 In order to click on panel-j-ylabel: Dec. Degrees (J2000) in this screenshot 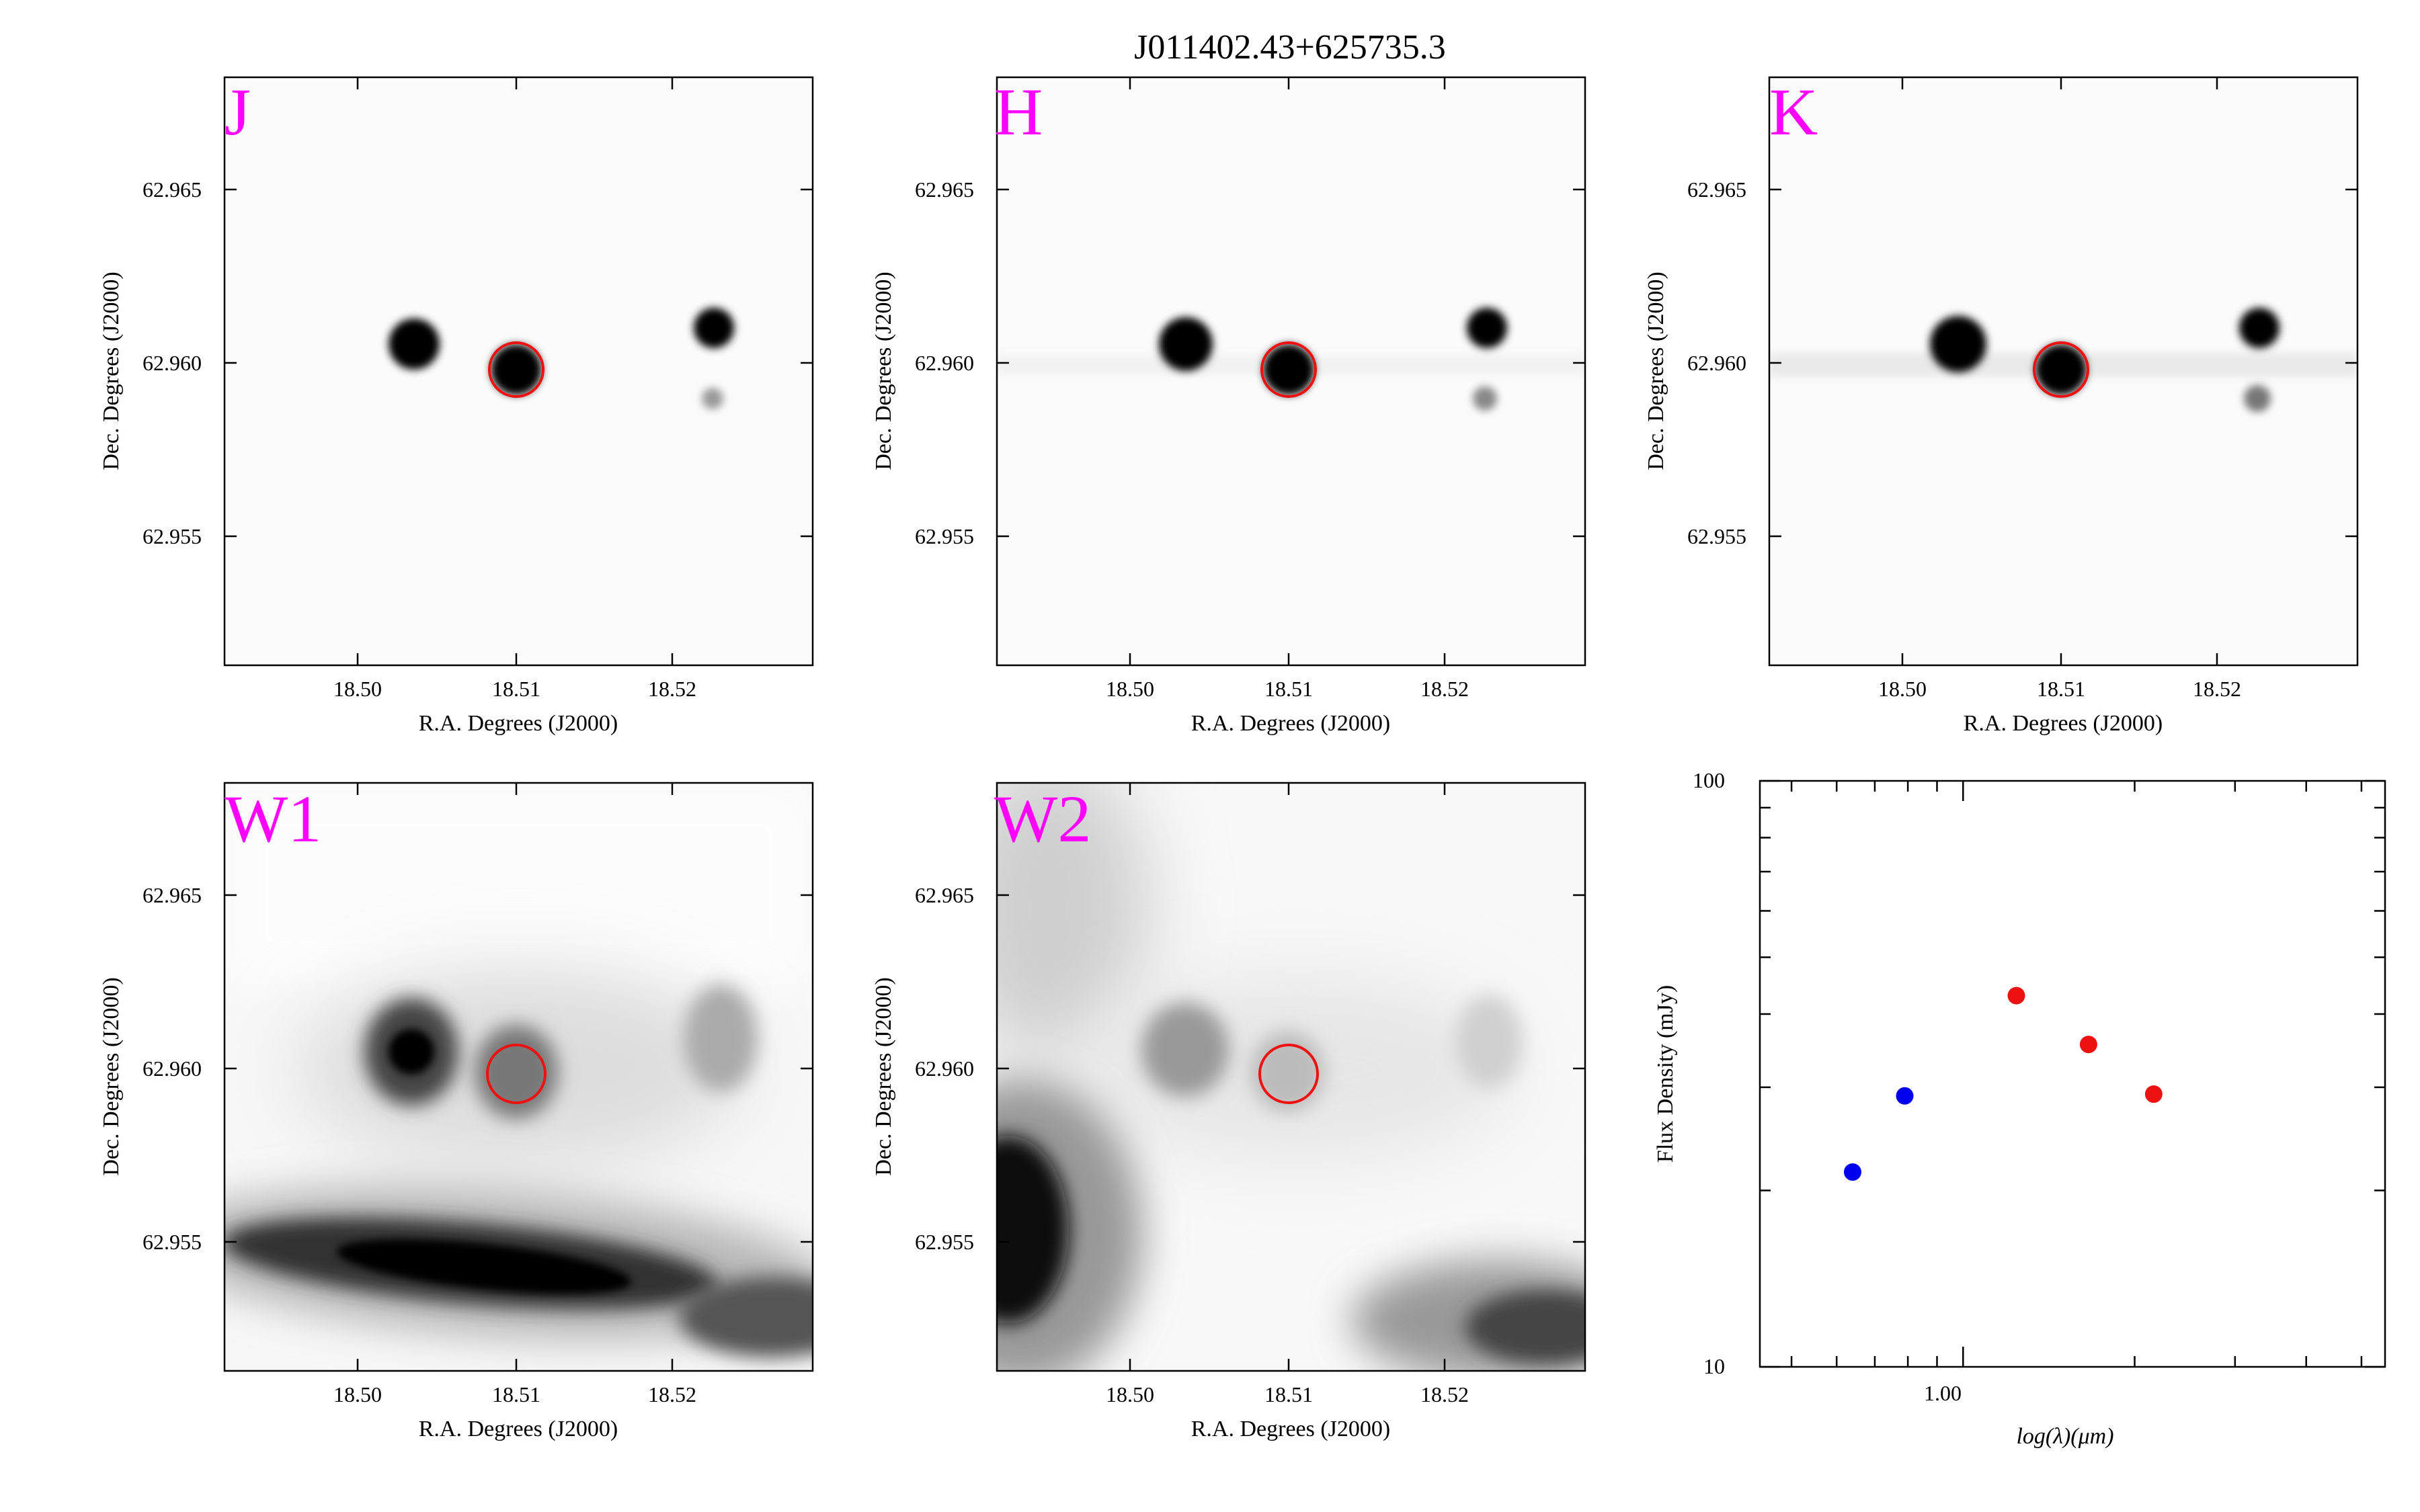, I will do `click(112, 371)`.